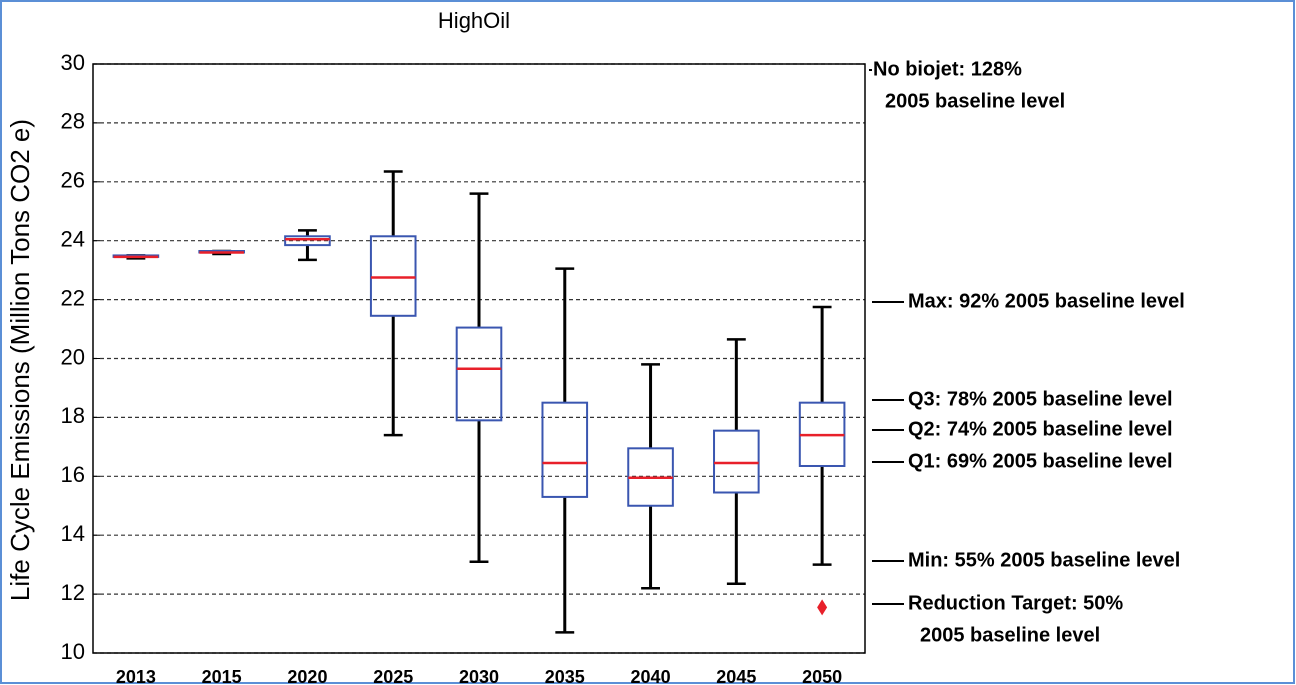 The image size is (1296, 685). What do you see at coordinates (1044, 560) in the screenshot?
I see `annotation: Min: 55% 2005 baseline level` at bounding box center [1044, 560].